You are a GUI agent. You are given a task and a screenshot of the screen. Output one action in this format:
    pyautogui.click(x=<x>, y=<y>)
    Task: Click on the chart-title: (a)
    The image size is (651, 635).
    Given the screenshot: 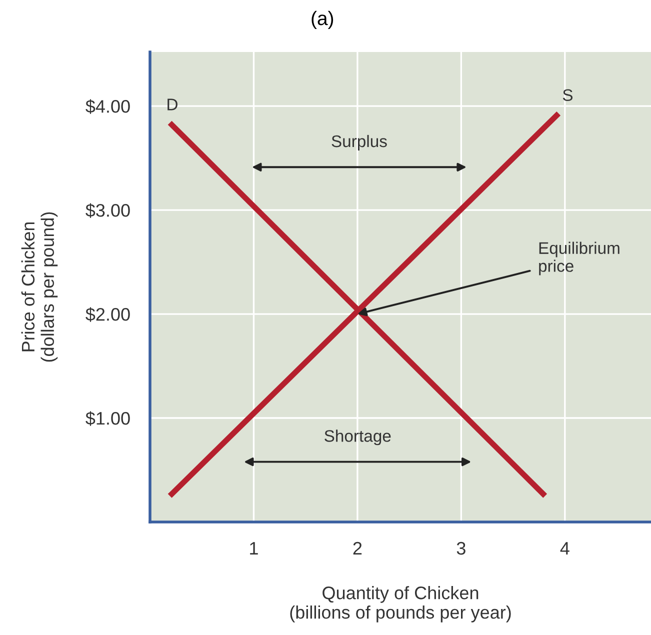 What is the action you would take?
    pyautogui.click(x=323, y=20)
    